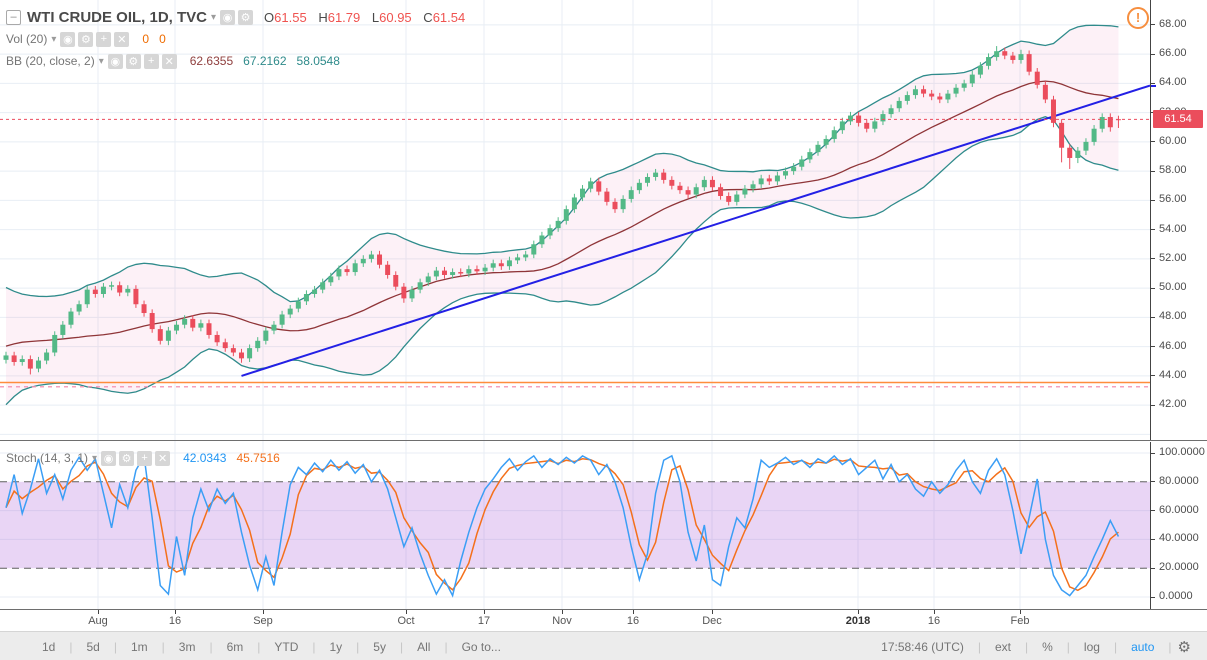 The image size is (1207, 660). Describe the element at coordinates (101, 61) in the screenshot. I see `bb-caret-icon: ▾` at that location.